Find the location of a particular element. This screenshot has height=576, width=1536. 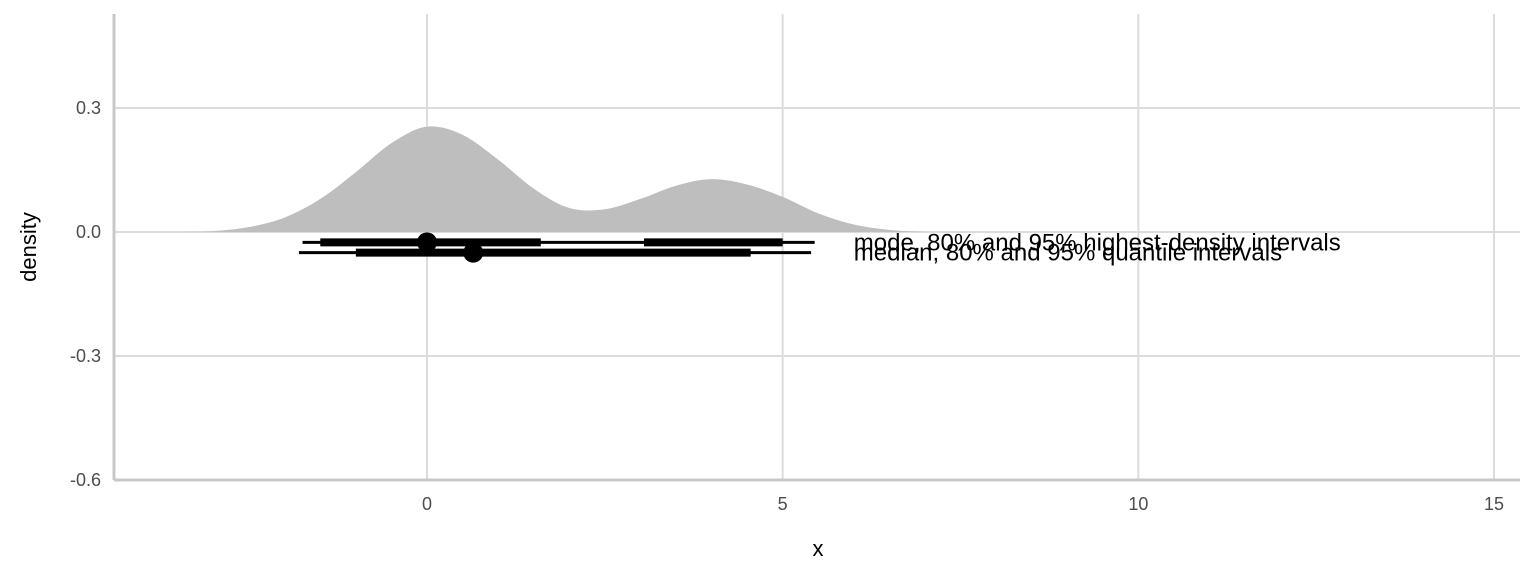

density-layer is located at coordinates (555, 179).